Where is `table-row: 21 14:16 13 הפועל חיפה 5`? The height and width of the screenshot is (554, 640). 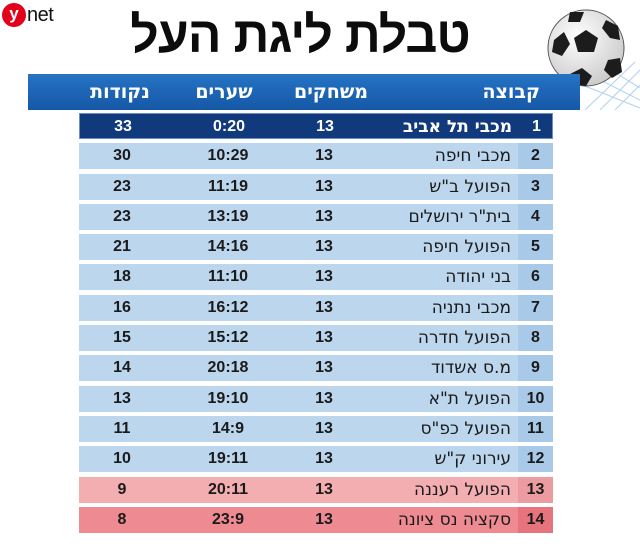
table-row: 21 14:16 13 הפועל חיפה 5 is located at coordinates (316, 247).